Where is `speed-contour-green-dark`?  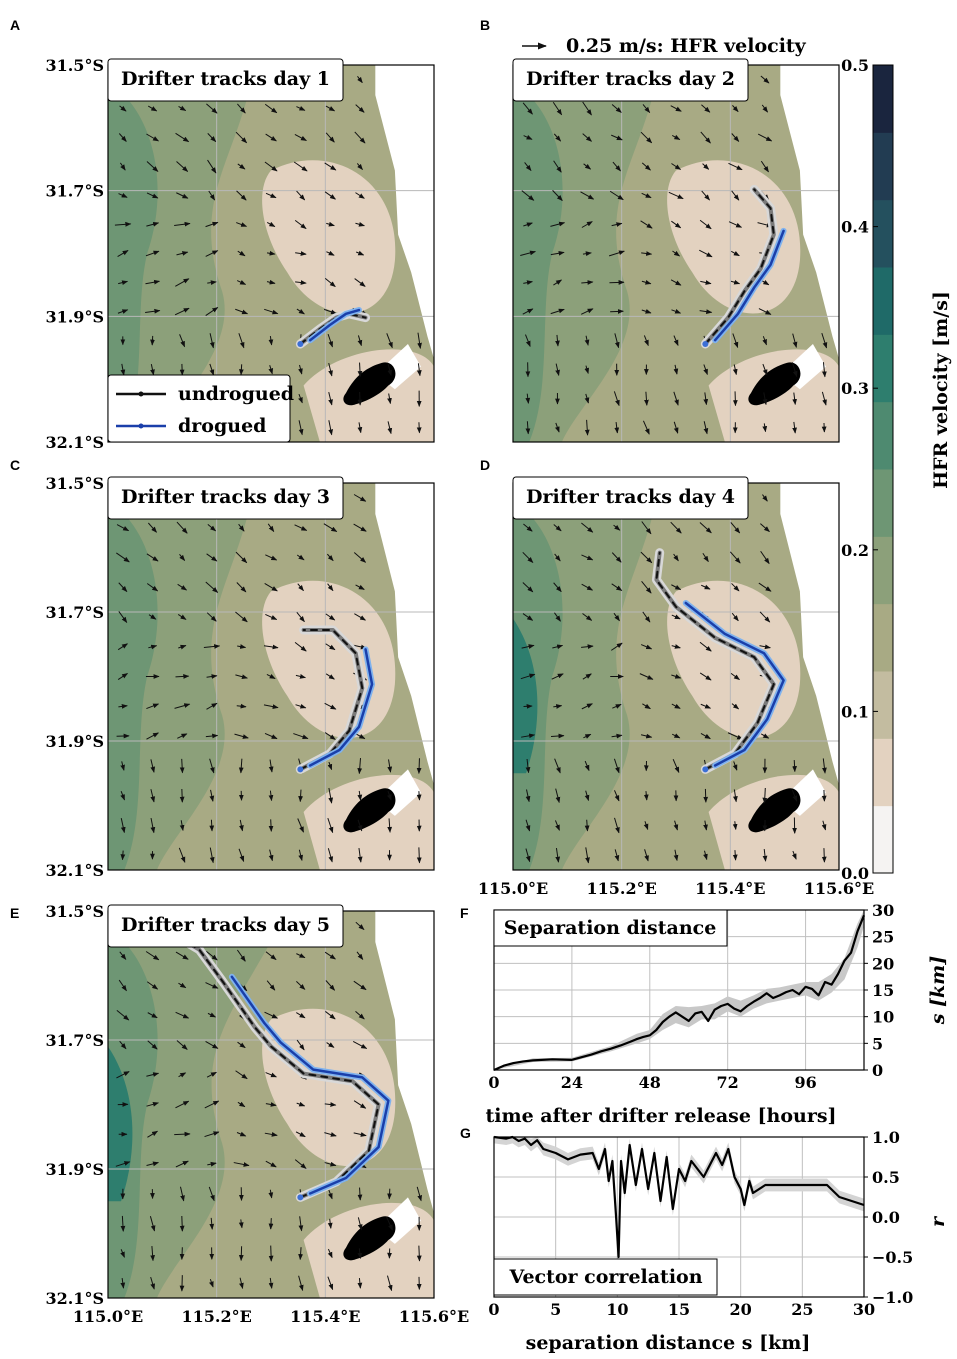
speed-contour-green-dark is located at coordinates (538, 262).